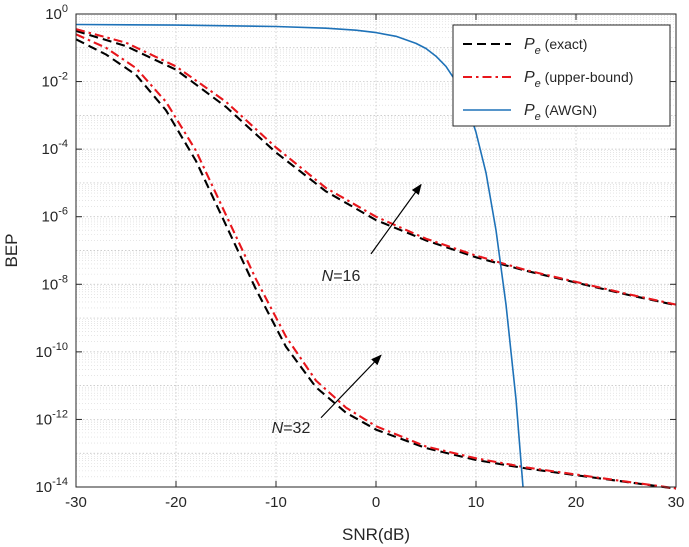 The height and width of the screenshot is (547, 689). Describe the element at coordinates (55, 148) in the screenshot. I see `y-tick-label: 10⁻⁴` at that location.